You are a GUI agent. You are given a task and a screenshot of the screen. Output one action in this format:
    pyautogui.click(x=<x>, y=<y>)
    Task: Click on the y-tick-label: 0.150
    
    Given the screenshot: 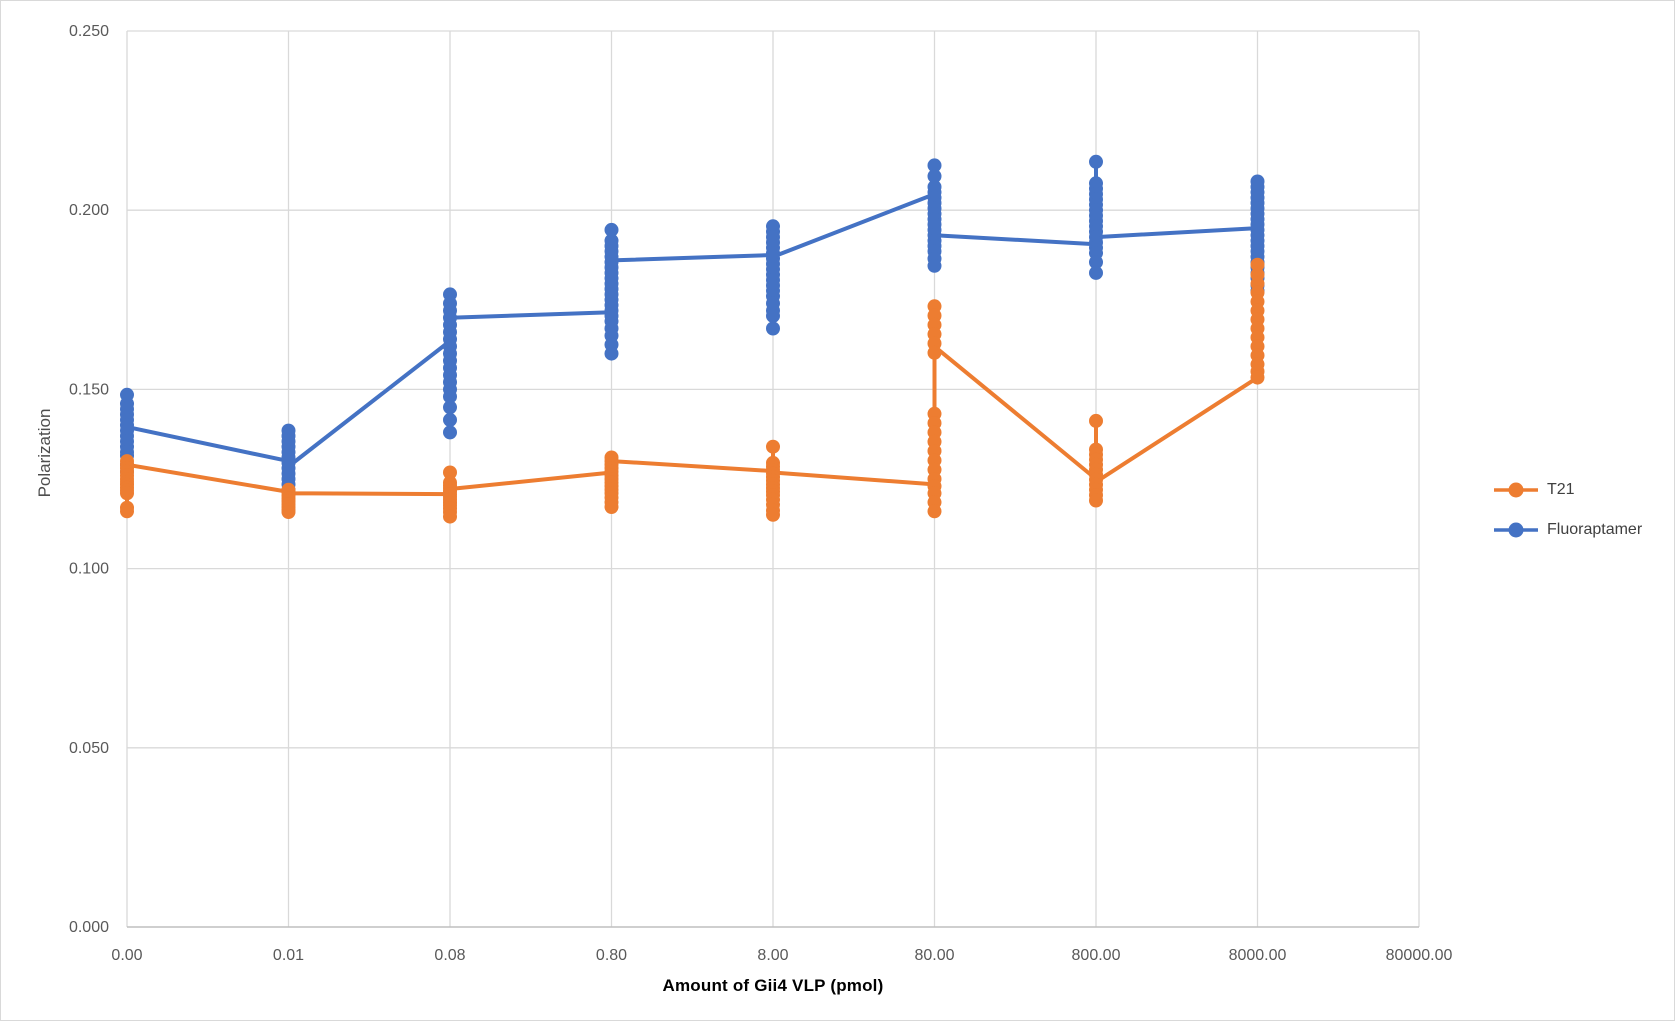 What is the action you would take?
    pyautogui.click(x=89, y=389)
    